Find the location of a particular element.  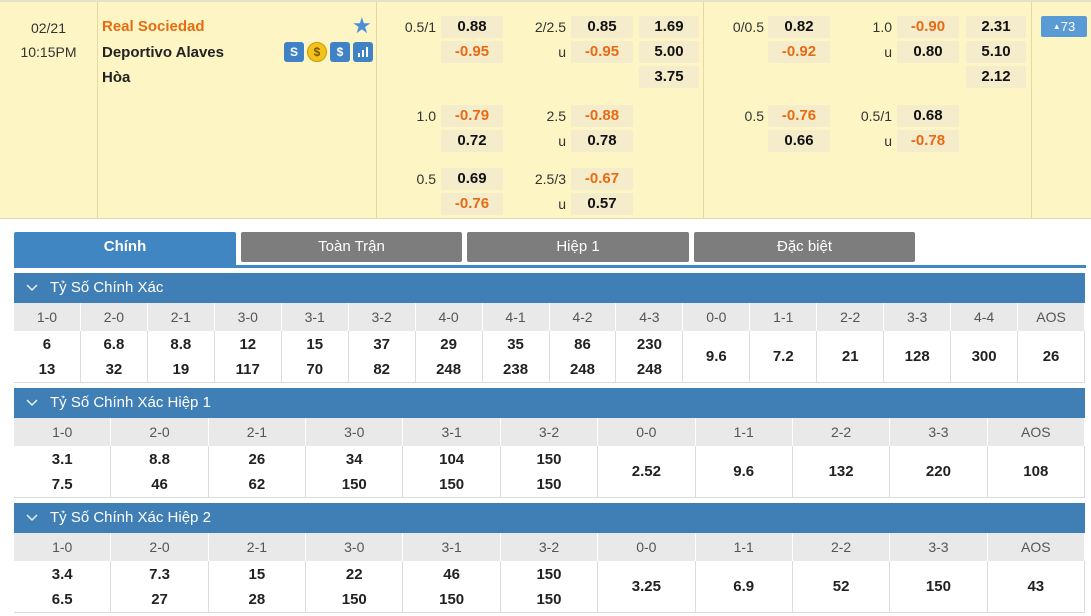

odds-value: 27 is located at coordinates (159, 599).